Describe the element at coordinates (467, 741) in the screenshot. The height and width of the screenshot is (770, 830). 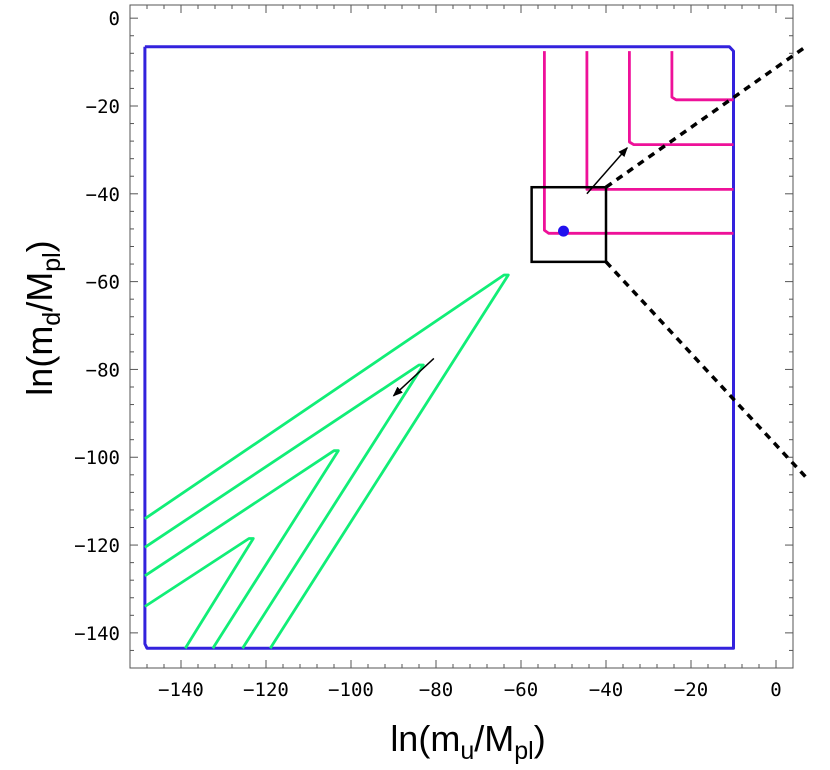
I see `x-axis-title: ln(mu/Mpl)` at that location.